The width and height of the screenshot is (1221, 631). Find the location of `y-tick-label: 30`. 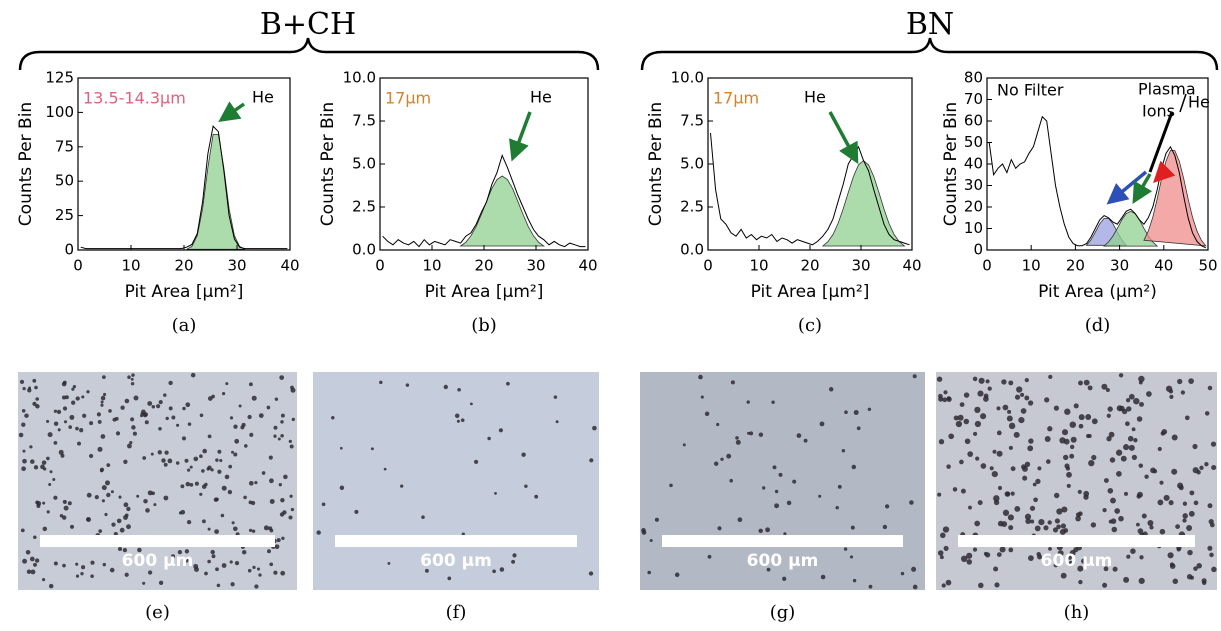

y-tick-label: 30 is located at coordinates (973, 185).